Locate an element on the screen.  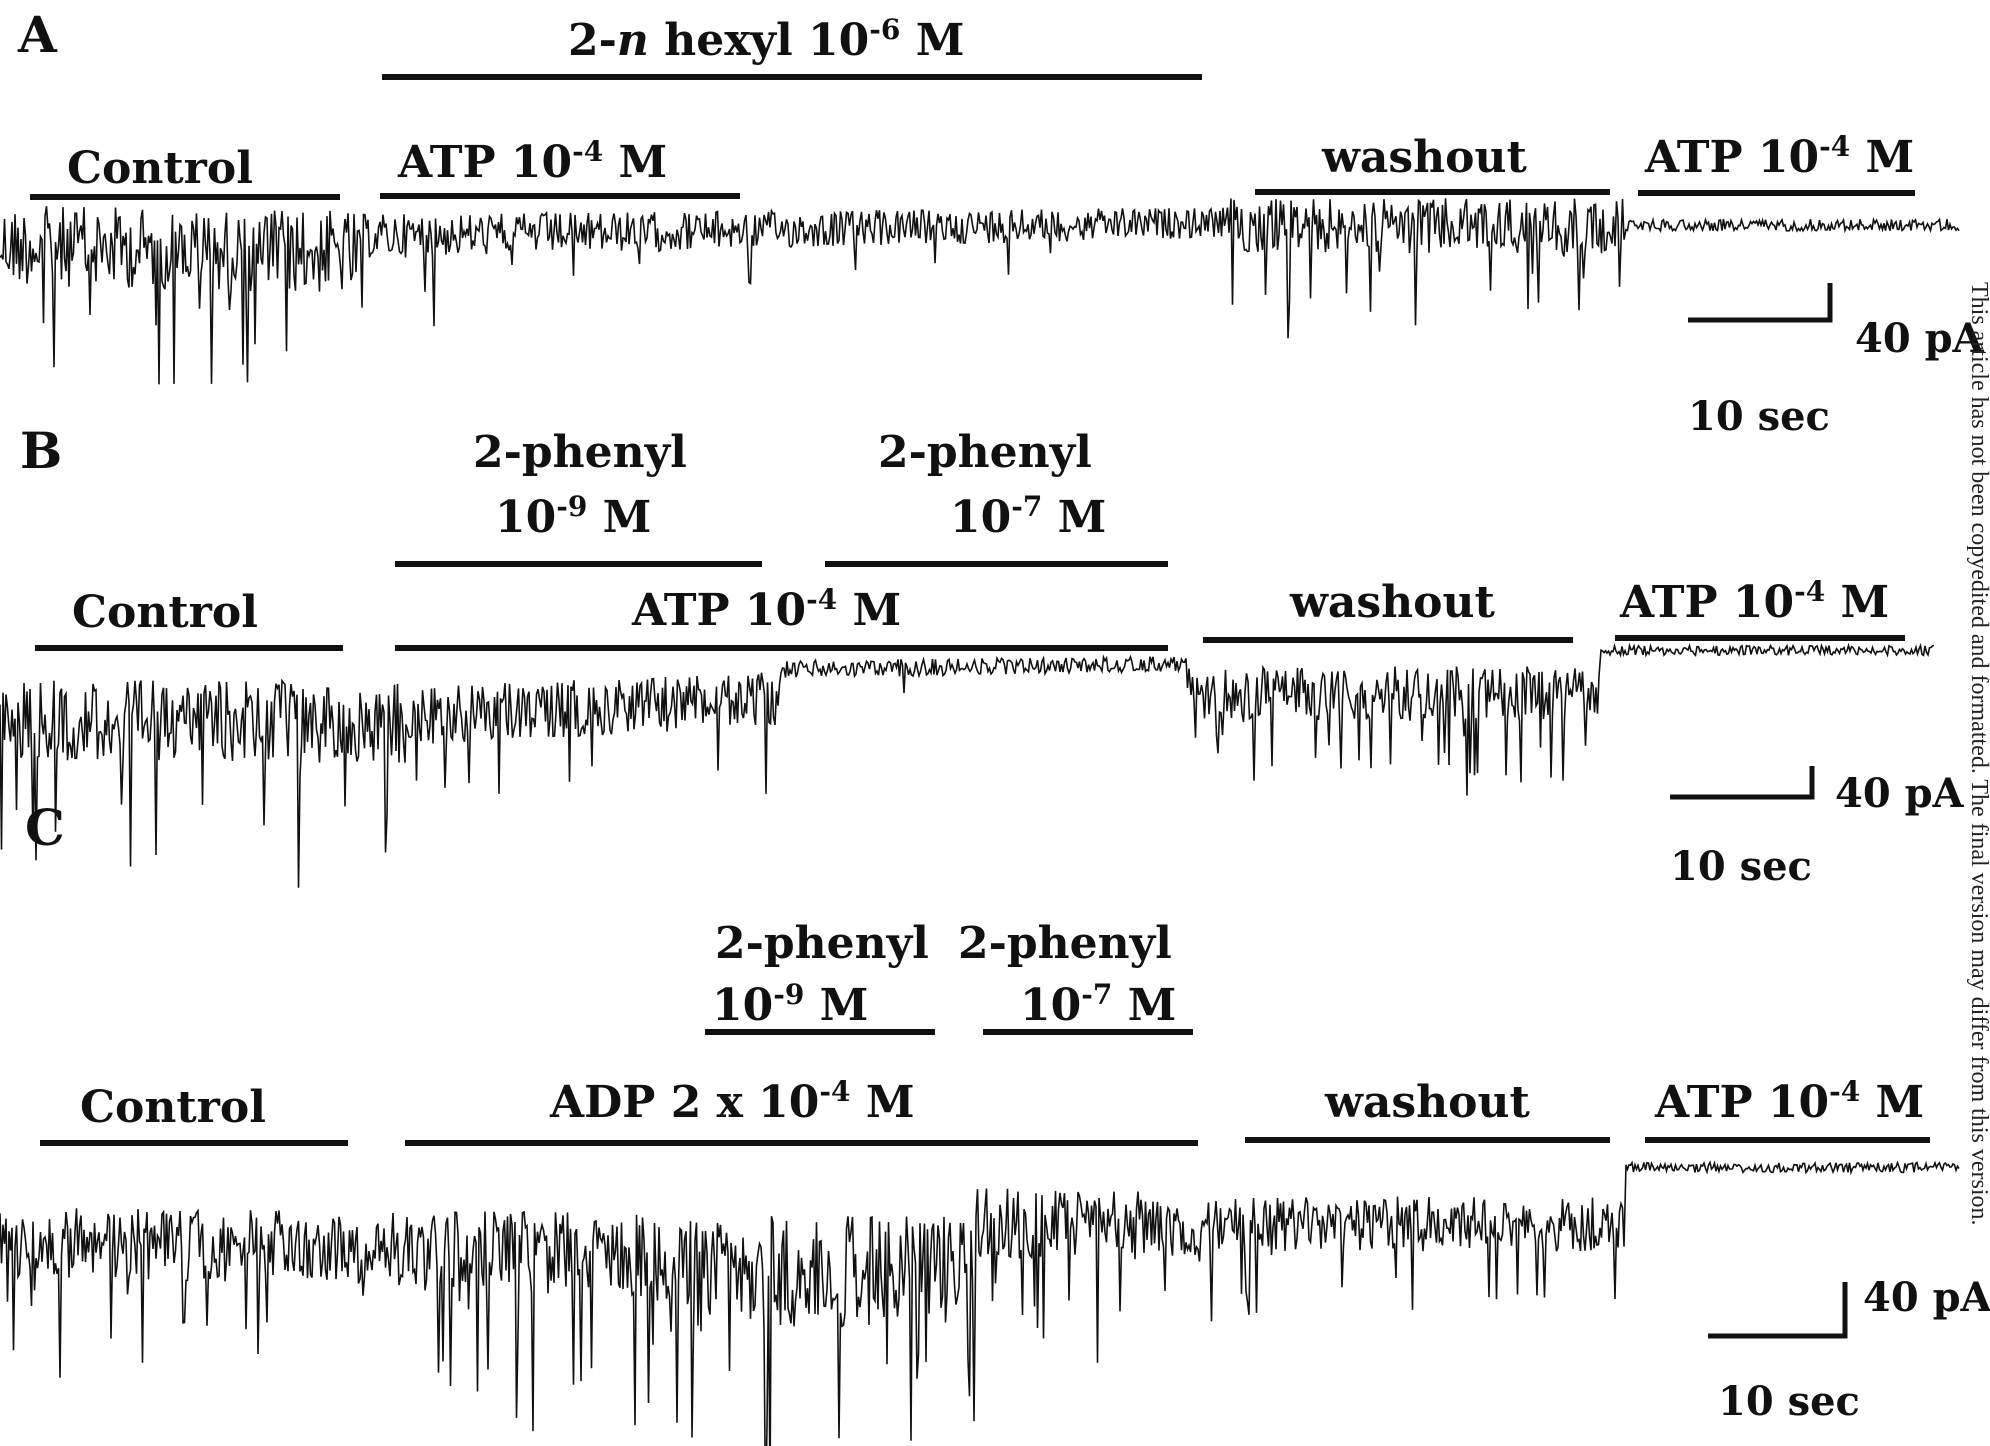
panel-c-treatment-1-conc: 10-9 M is located at coordinates (790, 1004).